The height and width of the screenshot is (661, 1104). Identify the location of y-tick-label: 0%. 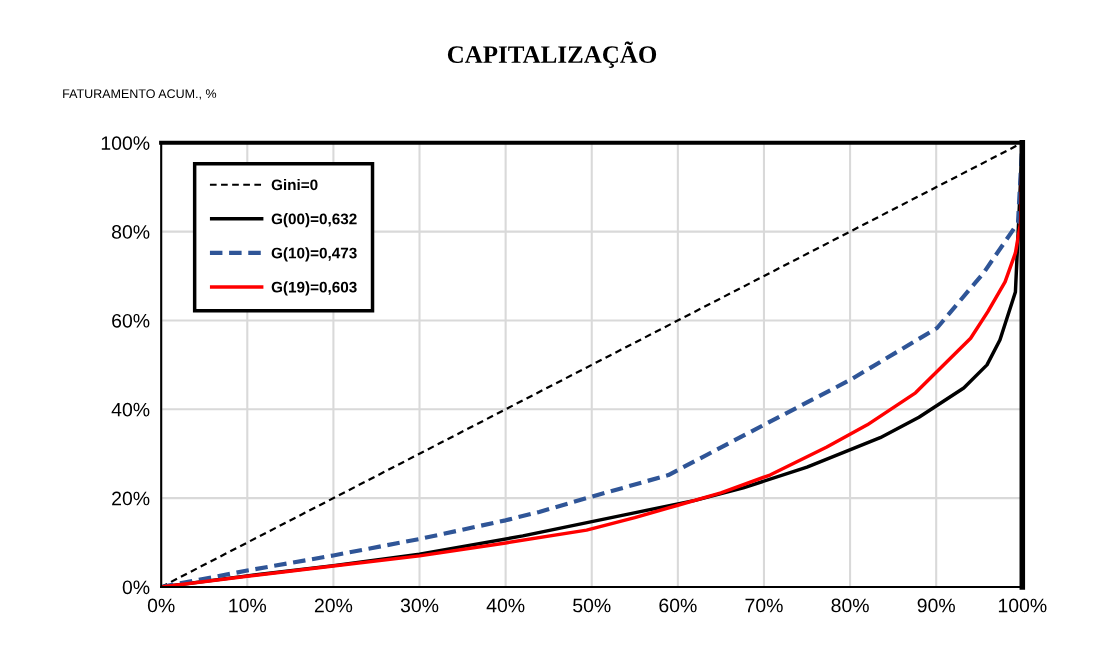
(136, 587).